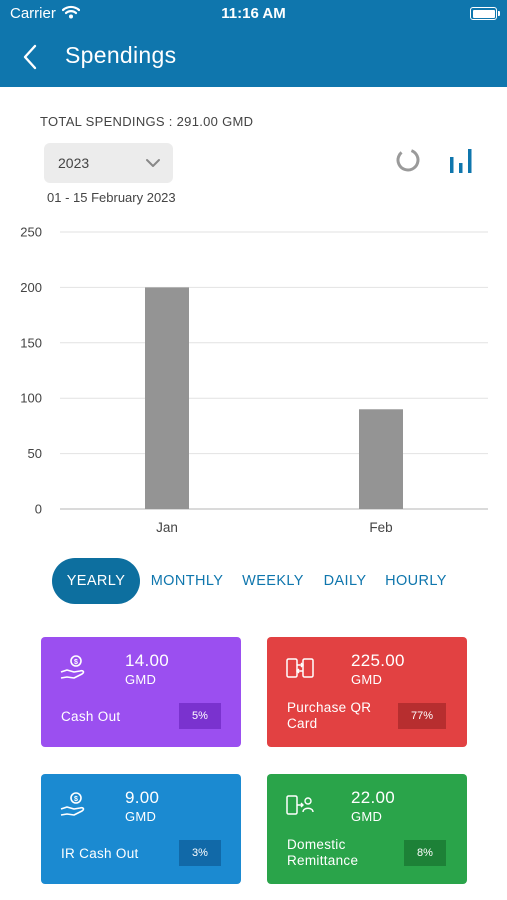 This screenshot has height=900, width=507. I want to click on clock: 11:16 AM, so click(253, 13).